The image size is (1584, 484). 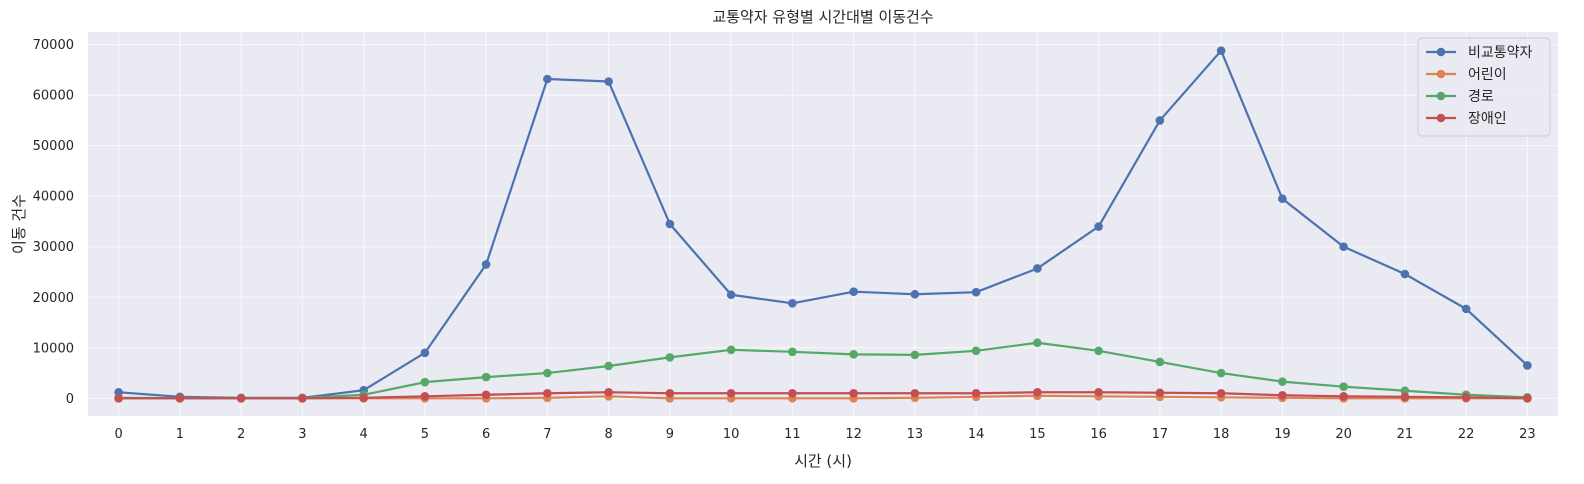 What do you see at coordinates (53, 298) in the screenshot?
I see `y-tick-label: 20000` at bounding box center [53, 298].